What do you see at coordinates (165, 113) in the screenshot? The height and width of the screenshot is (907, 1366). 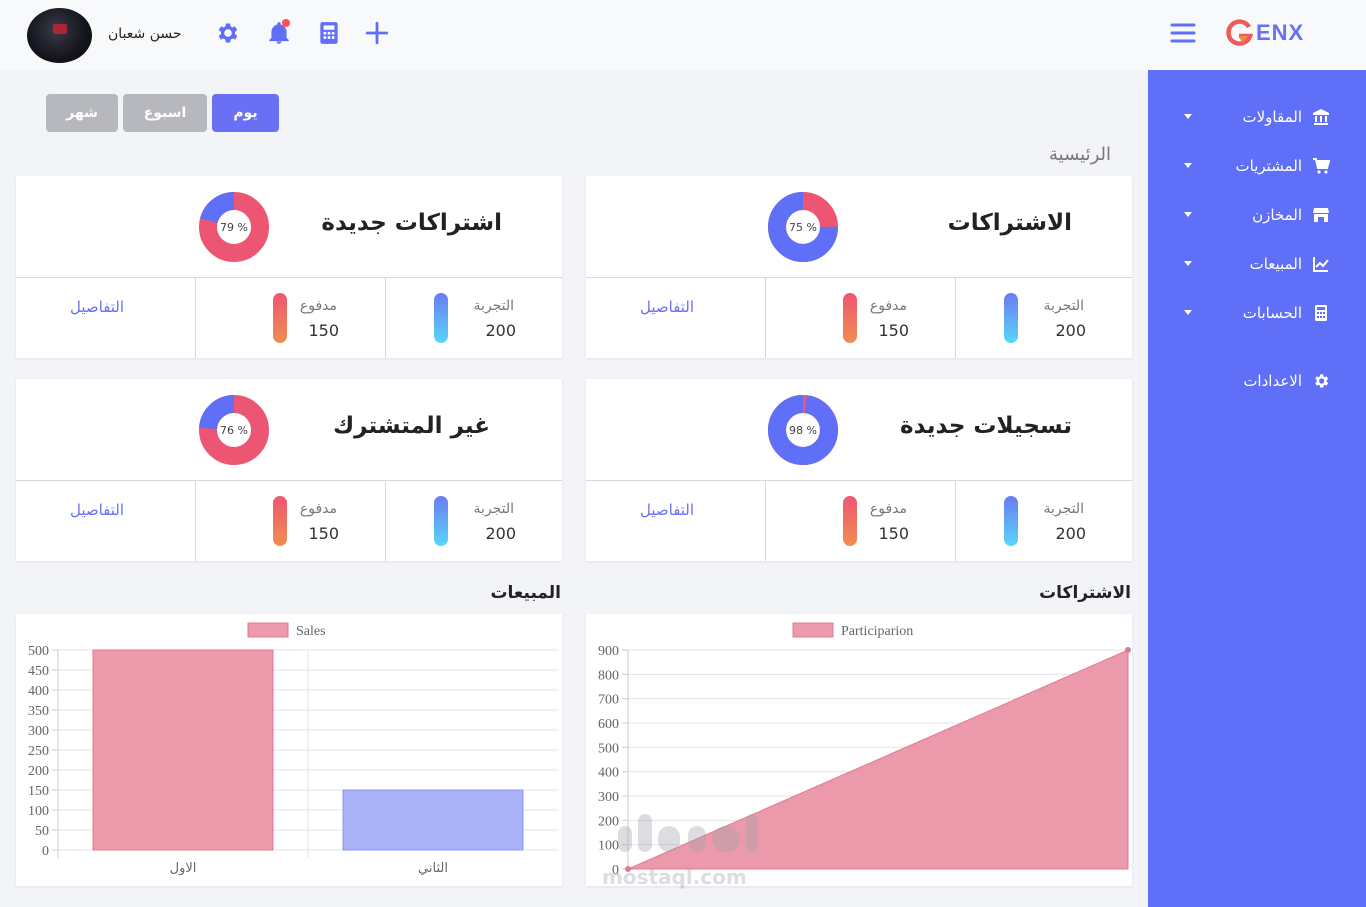 I see `period-week-button: اسبوع` at bounding box center [165, 113].